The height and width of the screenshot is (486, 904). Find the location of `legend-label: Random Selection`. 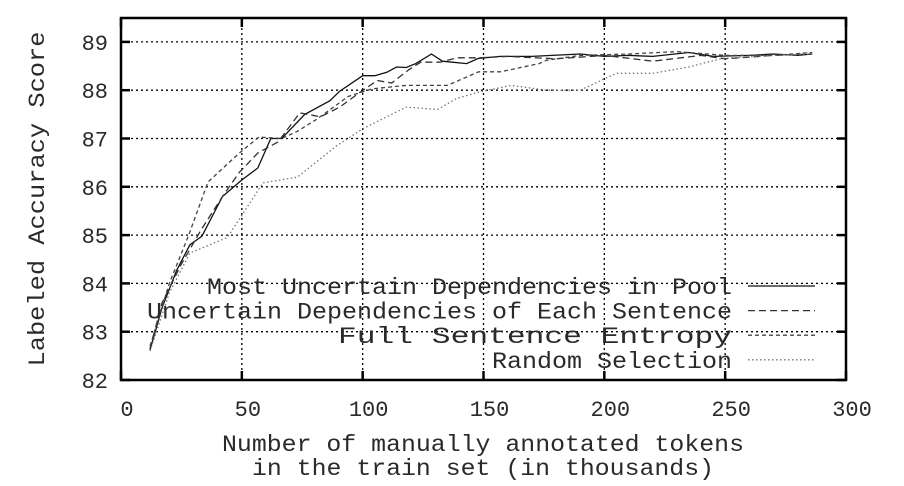

legend-label: Random Selection is located at coordinates (612, 362).